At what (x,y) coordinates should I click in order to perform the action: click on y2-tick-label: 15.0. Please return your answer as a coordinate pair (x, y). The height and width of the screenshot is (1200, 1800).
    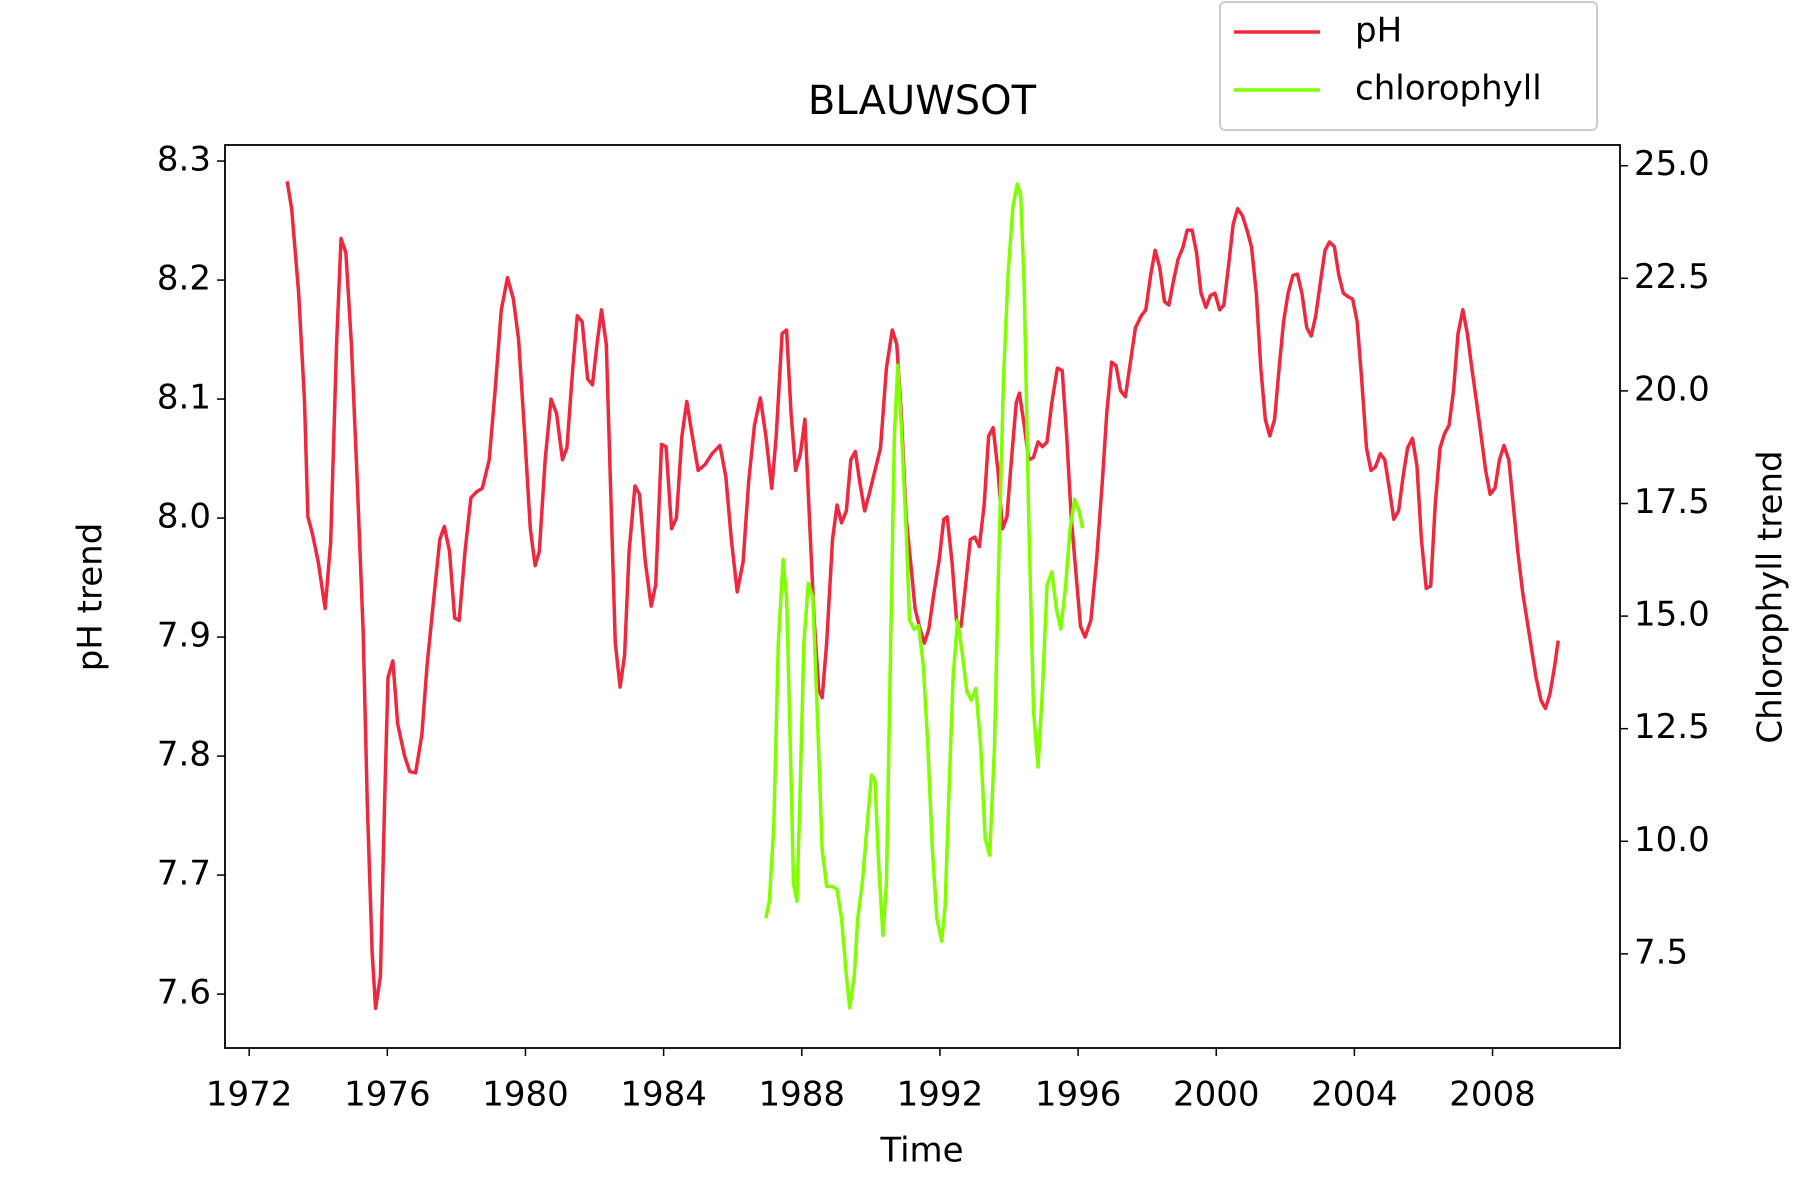
    Looking at the image, I should click on (1672, 615).